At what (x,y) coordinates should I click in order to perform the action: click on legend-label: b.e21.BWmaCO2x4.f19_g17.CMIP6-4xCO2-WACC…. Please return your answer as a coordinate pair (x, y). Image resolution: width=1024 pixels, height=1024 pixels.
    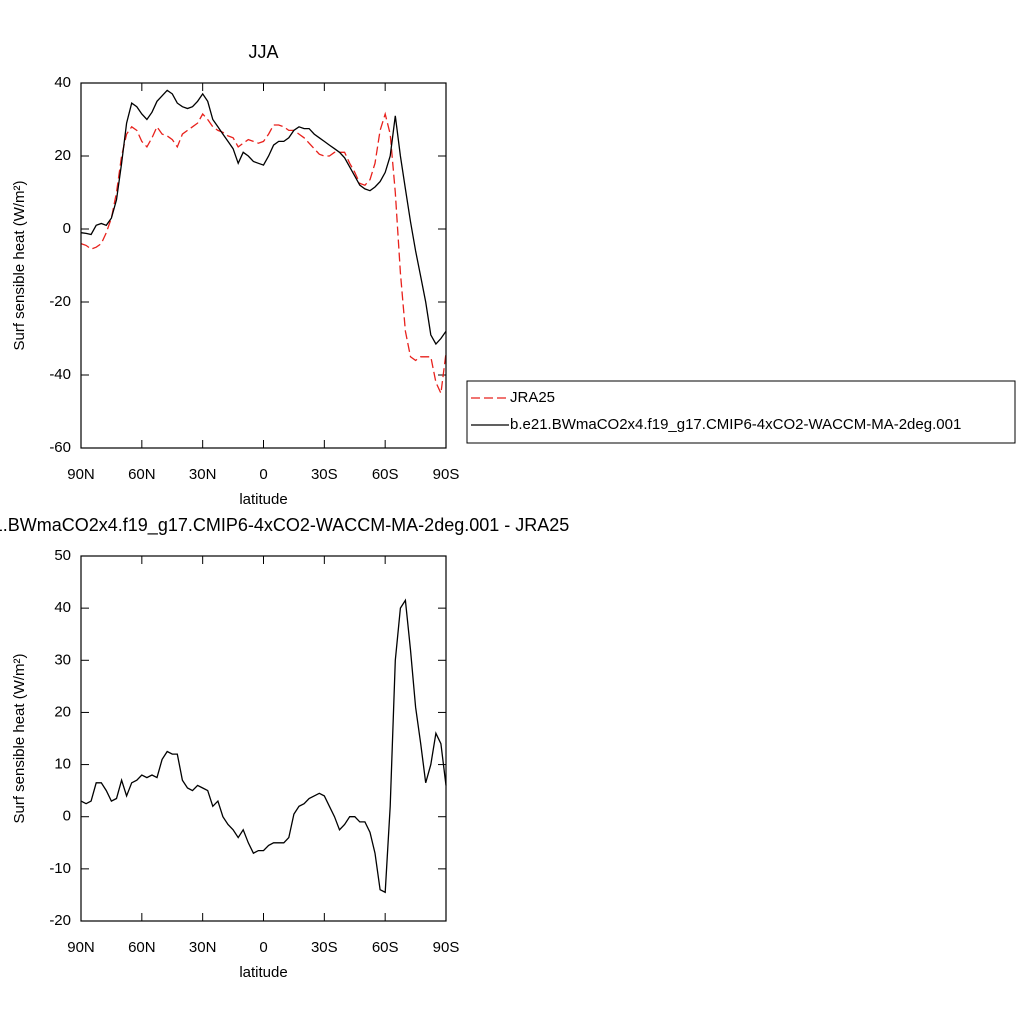
    Looking at the image, I should click on (735, 424).